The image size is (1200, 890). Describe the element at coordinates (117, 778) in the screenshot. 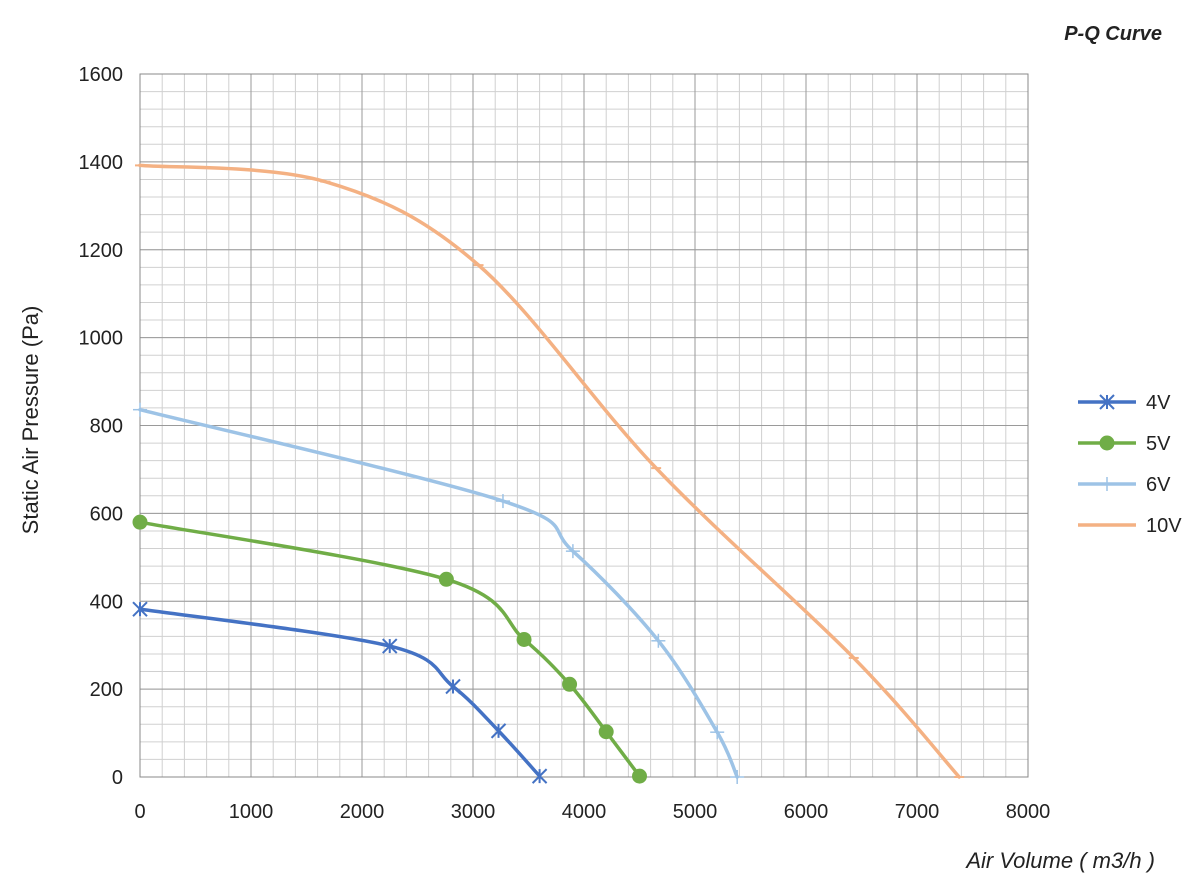

I see `y-tick-label: 0` at that location.